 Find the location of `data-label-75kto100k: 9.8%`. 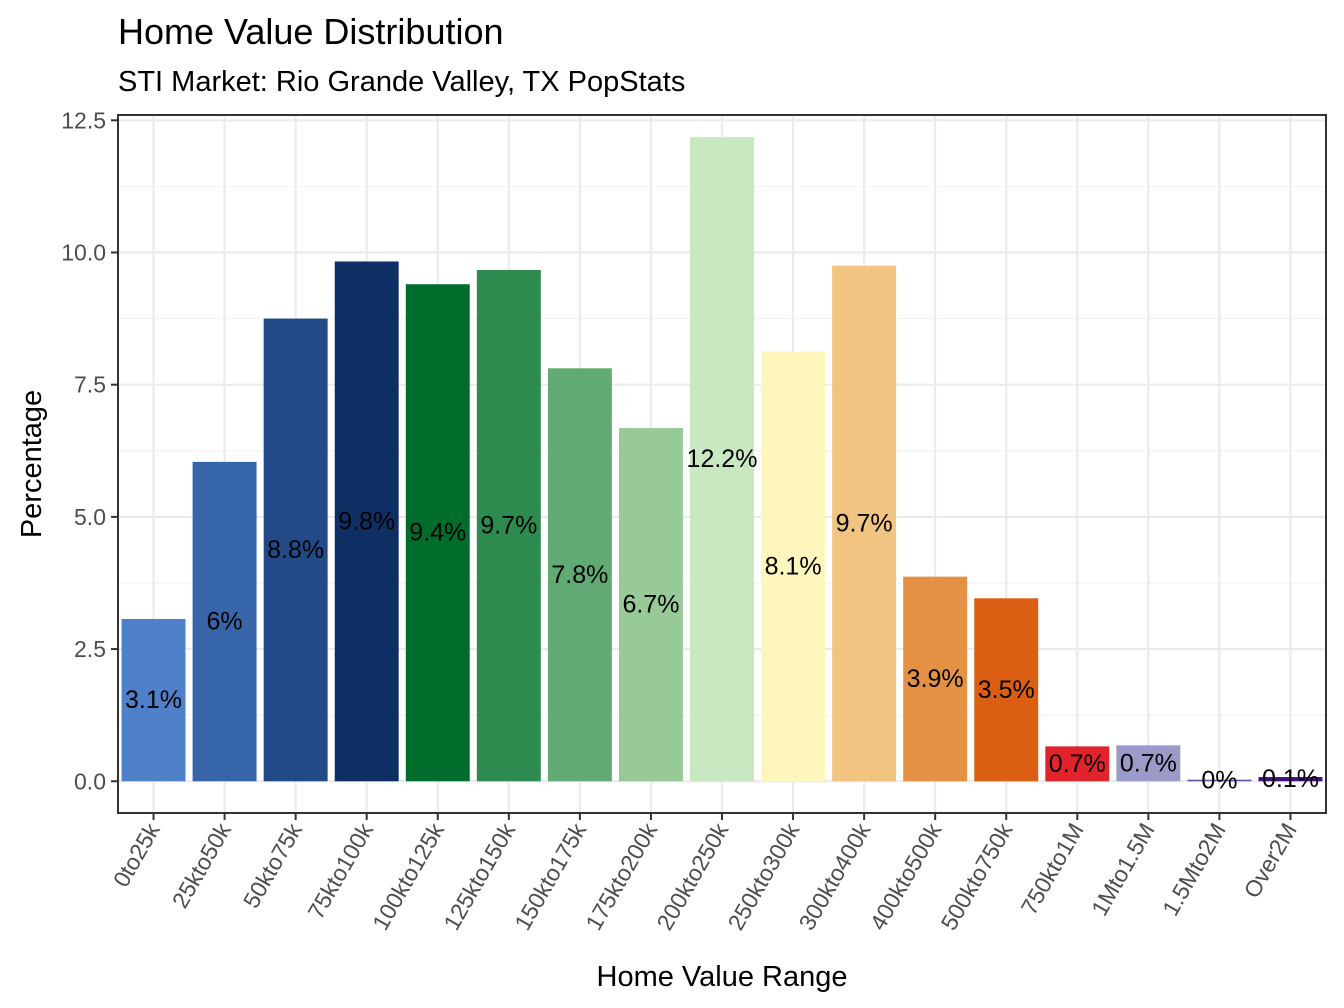

data-label-75kto100k: 9.8% is located at coordinates (366, 521).